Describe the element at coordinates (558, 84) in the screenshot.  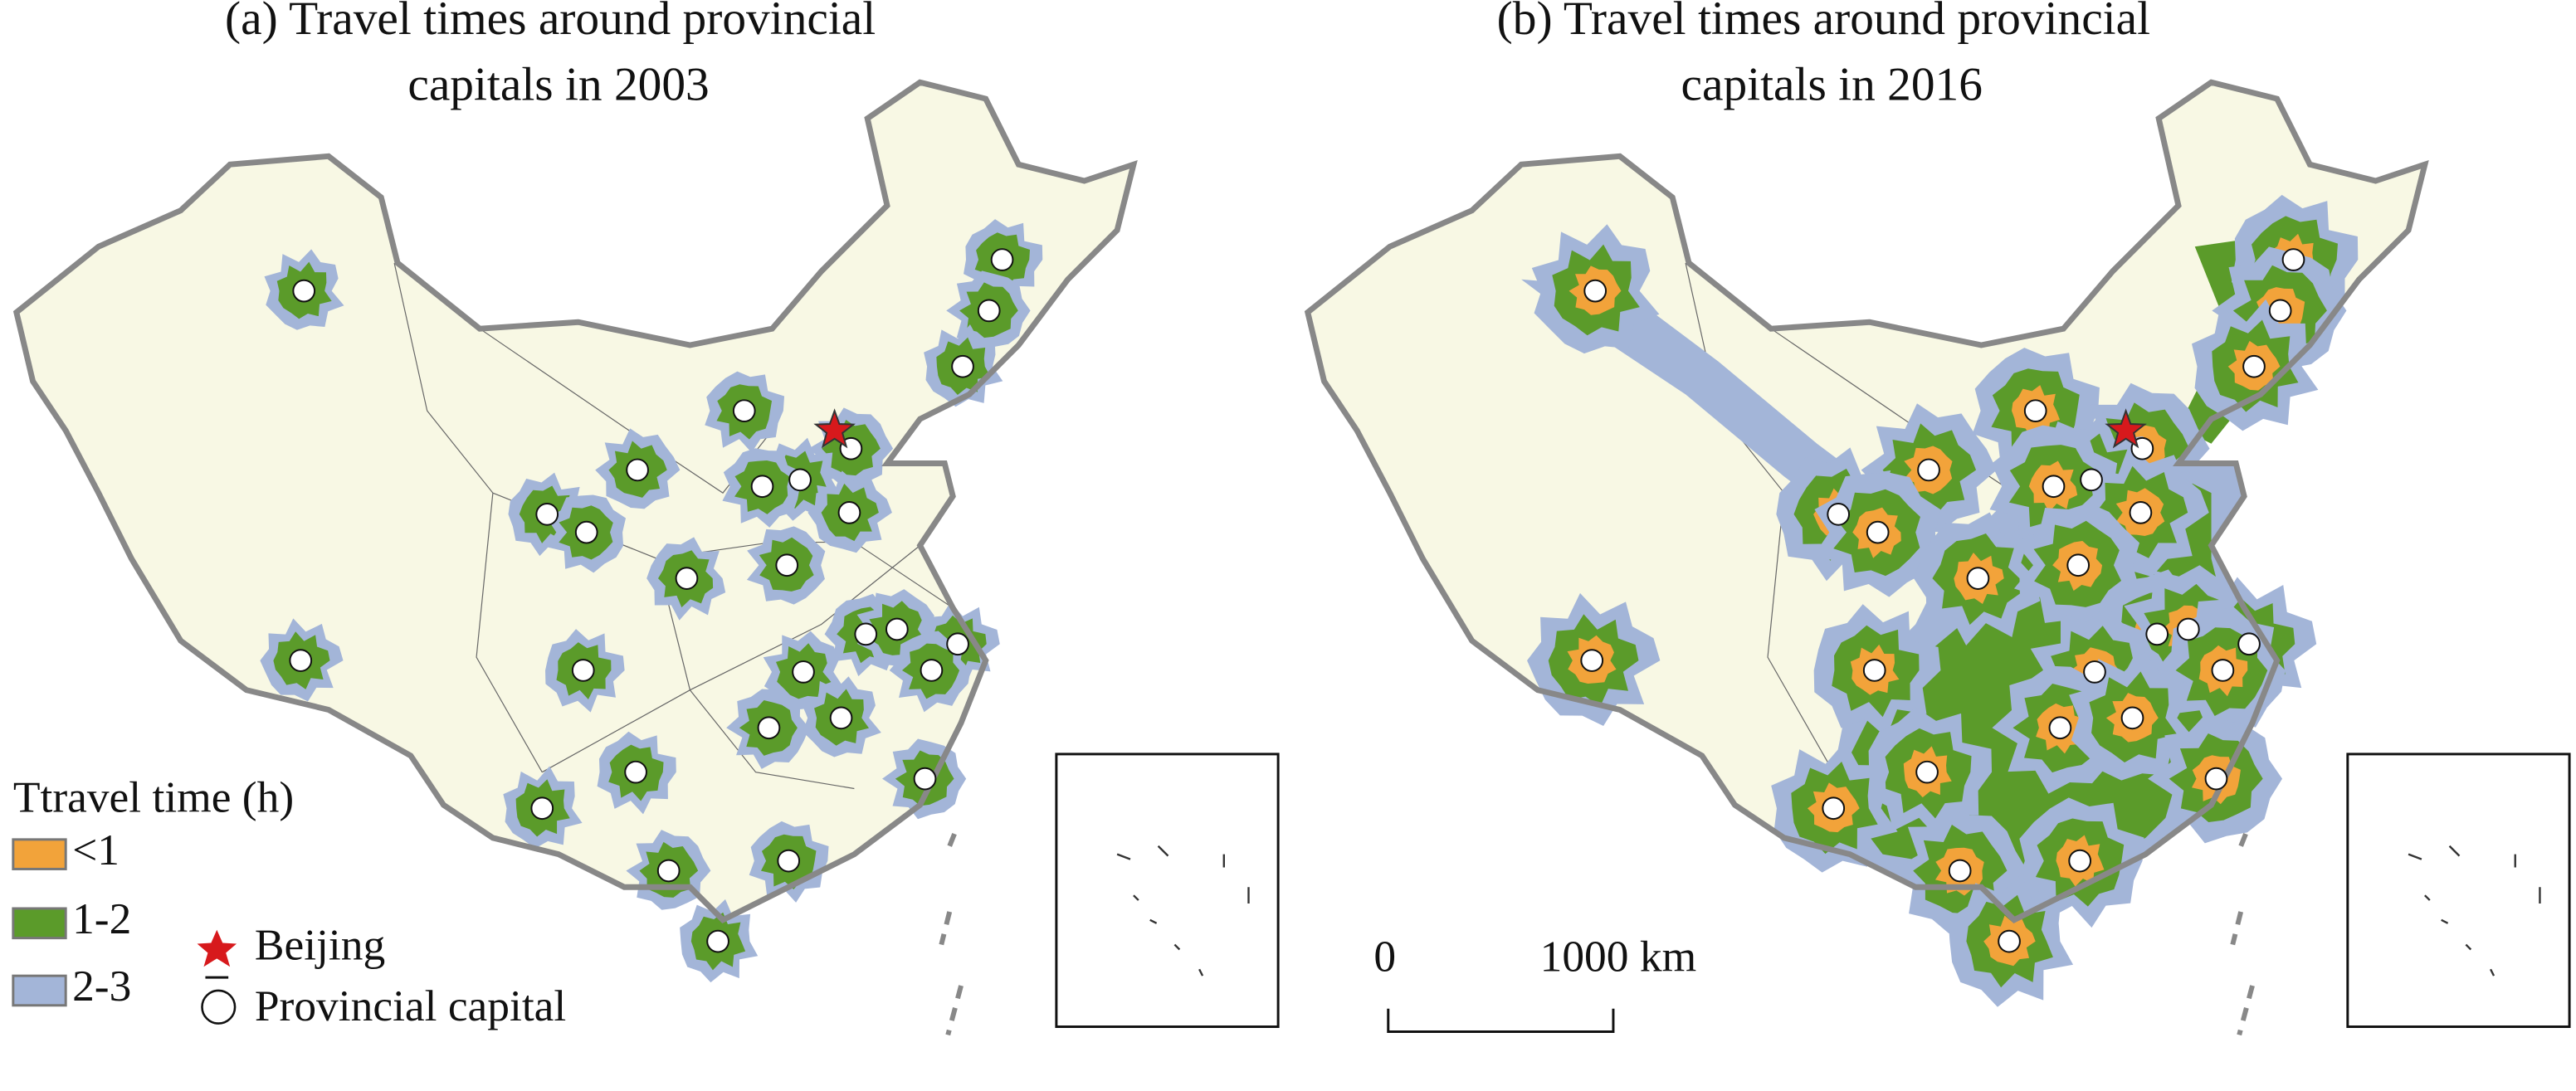
I see `panel-title: capitals in 2003` at that location.